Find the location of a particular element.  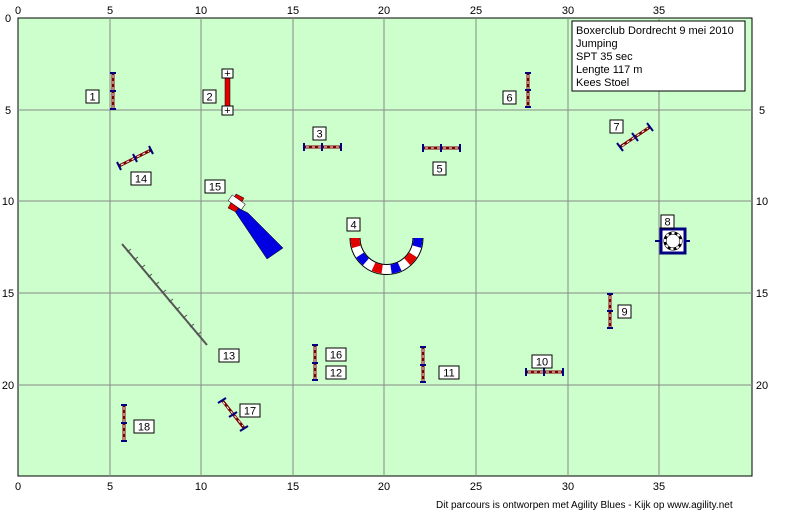

number-box-16: 16 is located at coordinates (336, 354).